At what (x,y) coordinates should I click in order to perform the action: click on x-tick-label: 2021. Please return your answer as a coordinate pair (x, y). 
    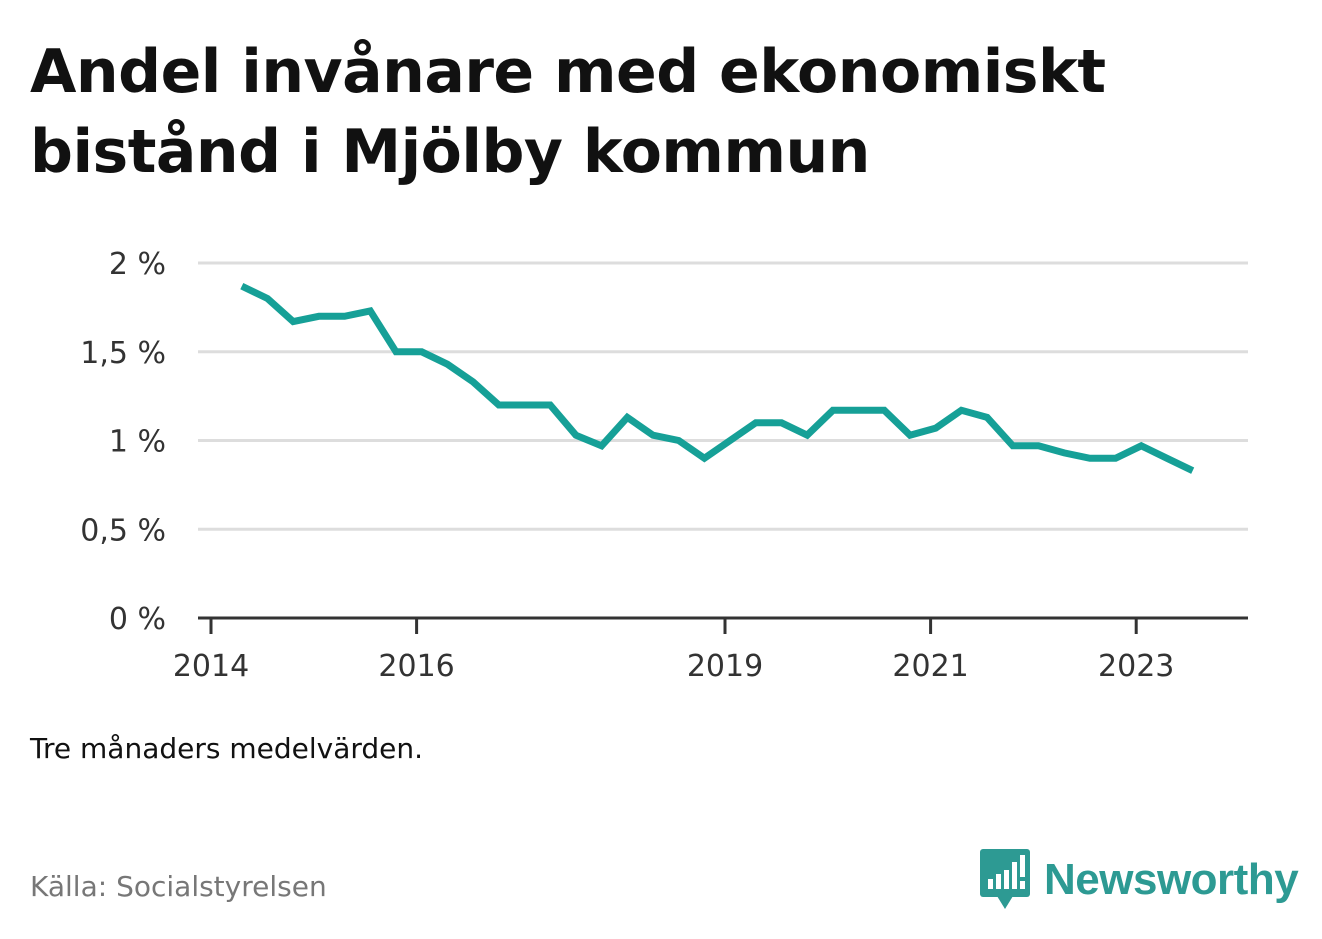
    Looking at the image, I should click on (930, 666).